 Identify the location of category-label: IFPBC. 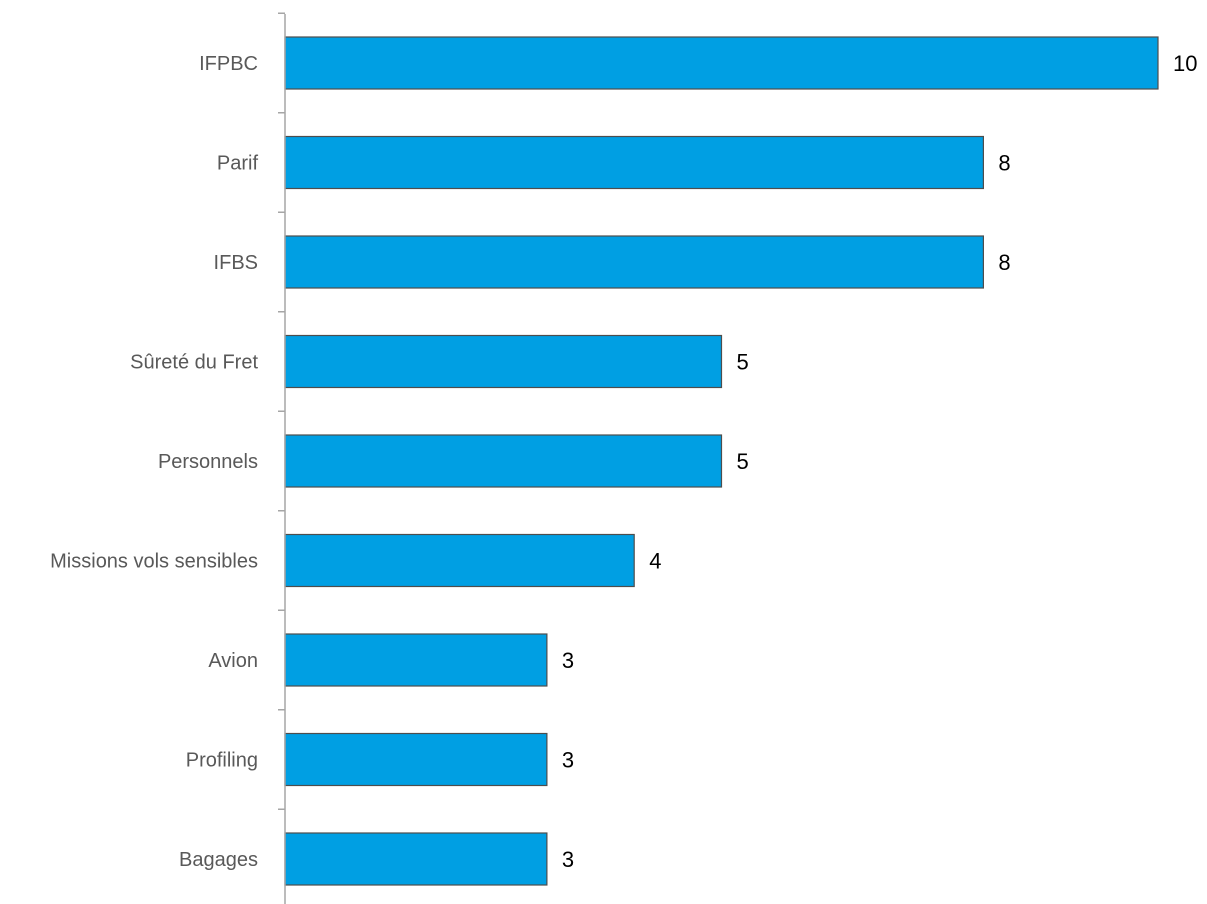
(228, 64).